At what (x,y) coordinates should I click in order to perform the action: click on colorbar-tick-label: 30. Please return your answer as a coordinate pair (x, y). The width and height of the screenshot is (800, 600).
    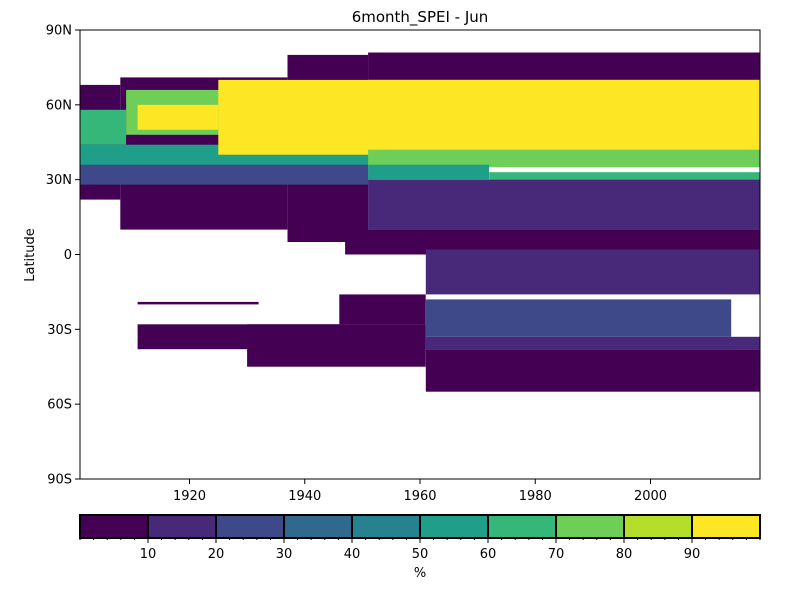
    Looking at the image, I should click on (284, 554).